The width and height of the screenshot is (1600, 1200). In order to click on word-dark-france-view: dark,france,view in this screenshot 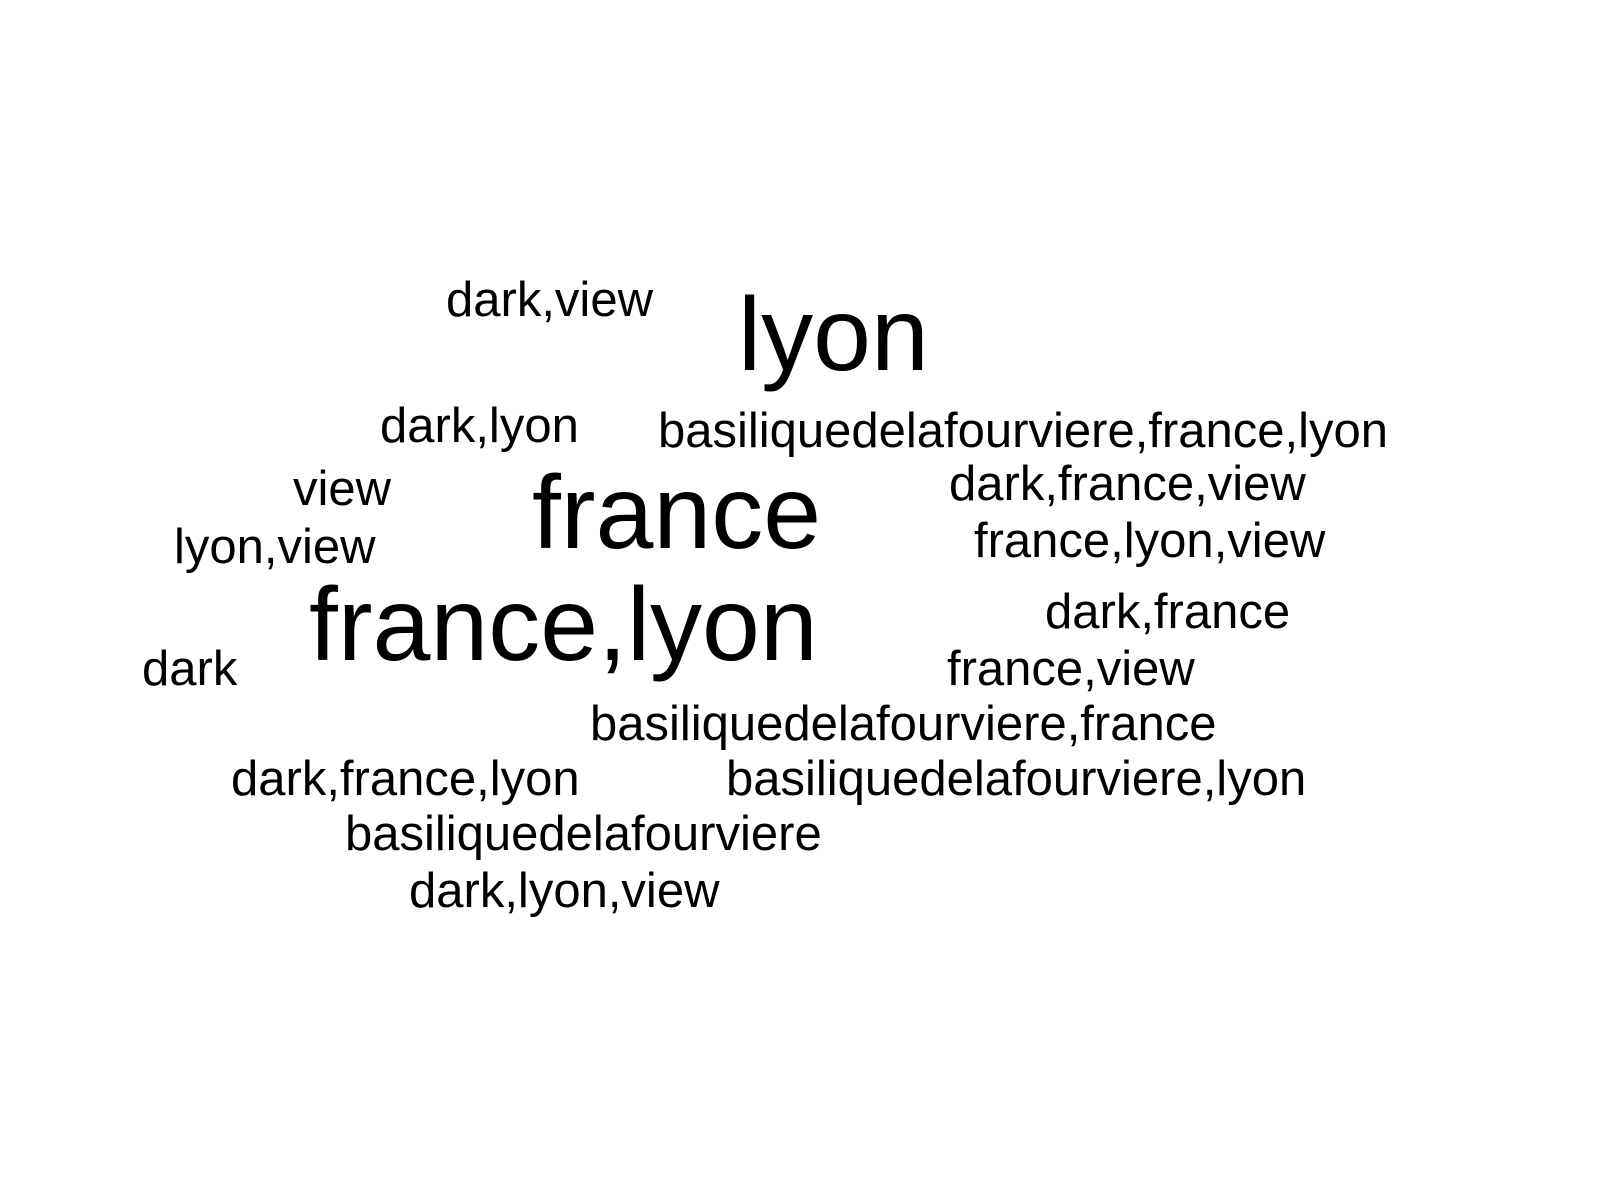, I will do `click(1127, 484)`.